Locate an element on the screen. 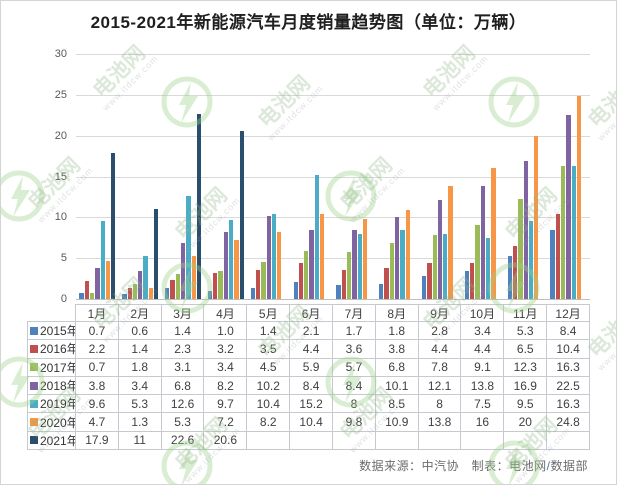 The width and height of the screenshot is (617, 485). table-value-cell: 22.6 is located at coordinates (183, 441).